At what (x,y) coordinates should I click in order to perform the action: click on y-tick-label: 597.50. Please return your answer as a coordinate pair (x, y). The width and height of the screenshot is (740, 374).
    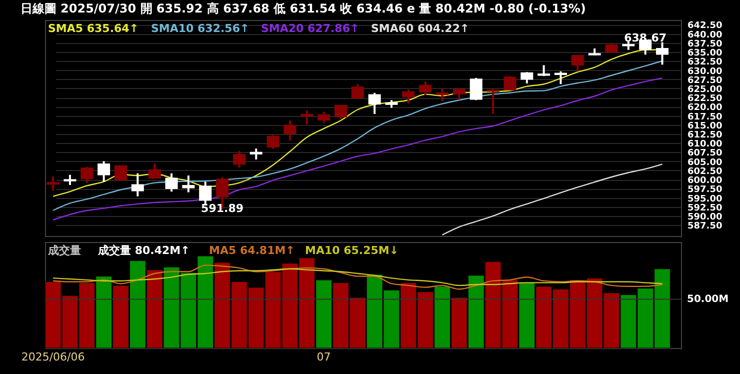
    Looking at the image, I should click on (705, 190).